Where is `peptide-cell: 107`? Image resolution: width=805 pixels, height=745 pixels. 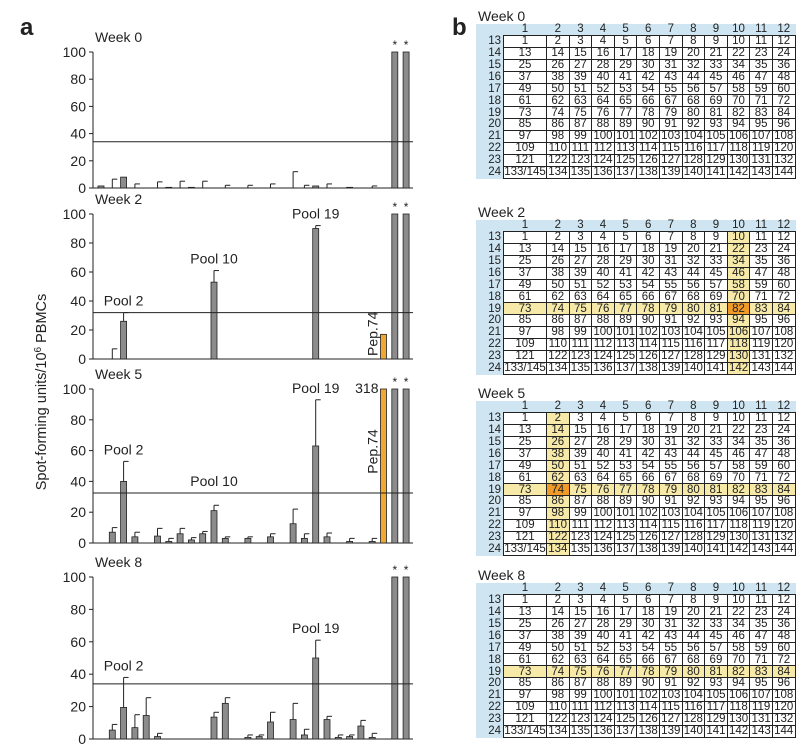
peptide-cell: 107 is located at coordinates (761, 696).